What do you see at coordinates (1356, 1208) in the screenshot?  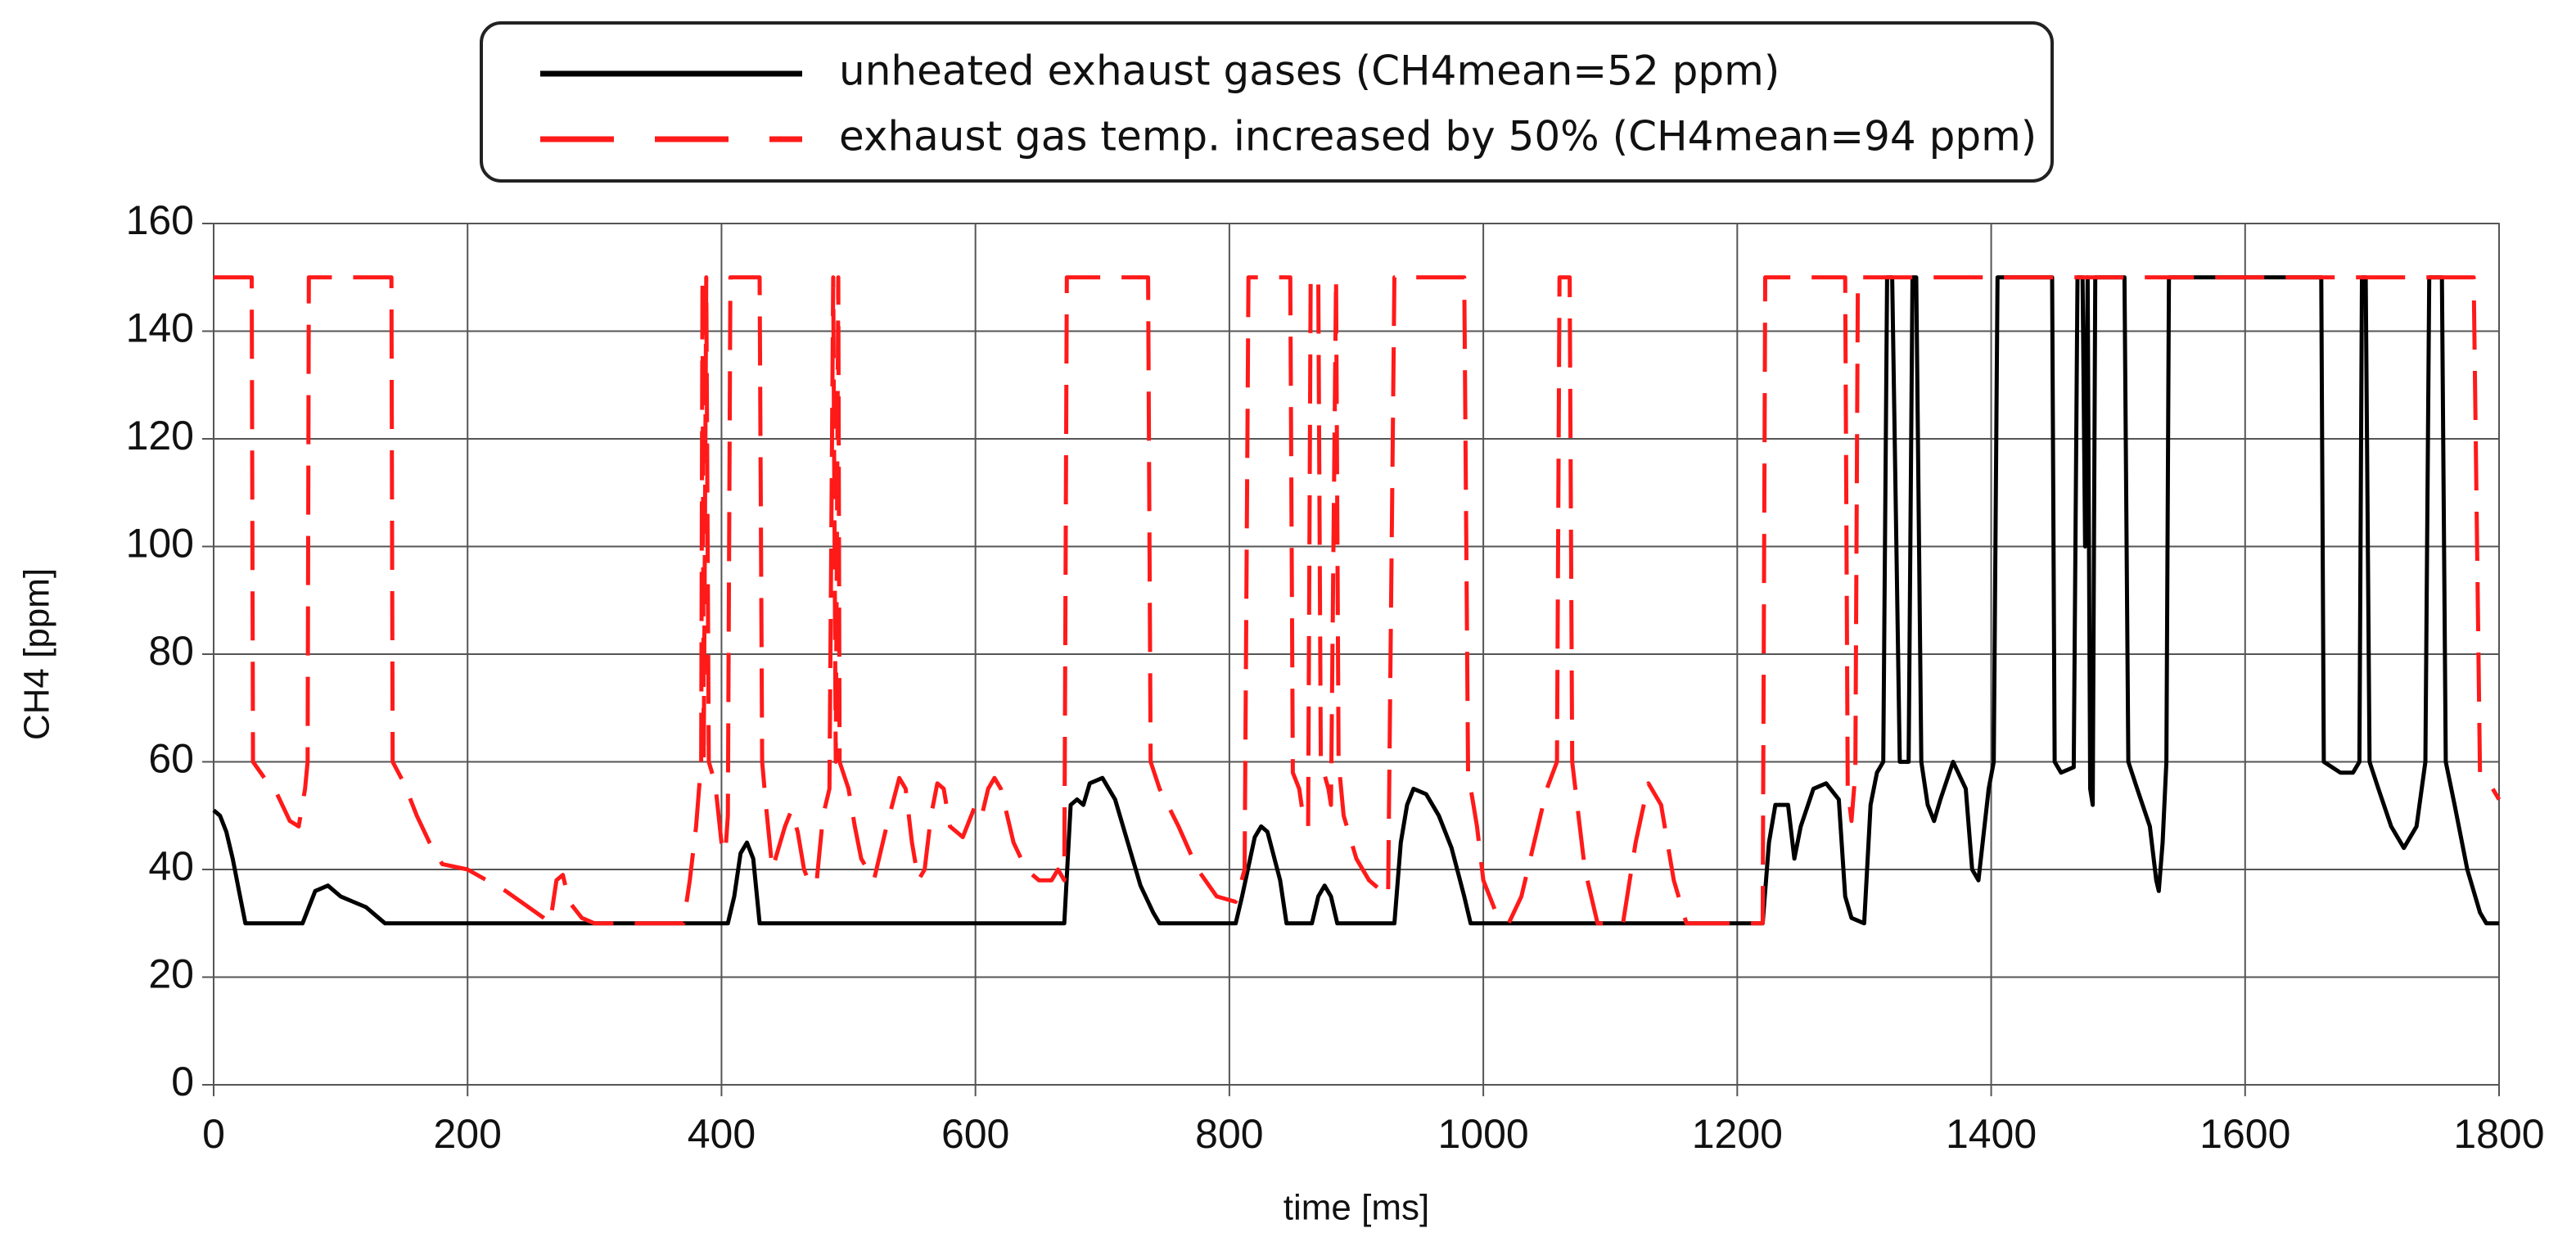 I see `x-axis-label: time [ms]` at bounding box center [1356, 1208].